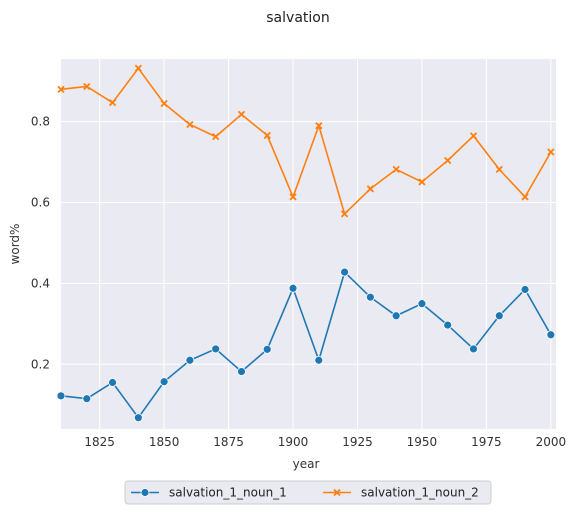 The width and height of the screenshot is (575, 515). What do you see at coordinates (325, 442) in the screenshot?
I see `x-tick-labels: 1825 1850 1875 1900 1925 1950 1975 2000` at bounding box center [325, 442].